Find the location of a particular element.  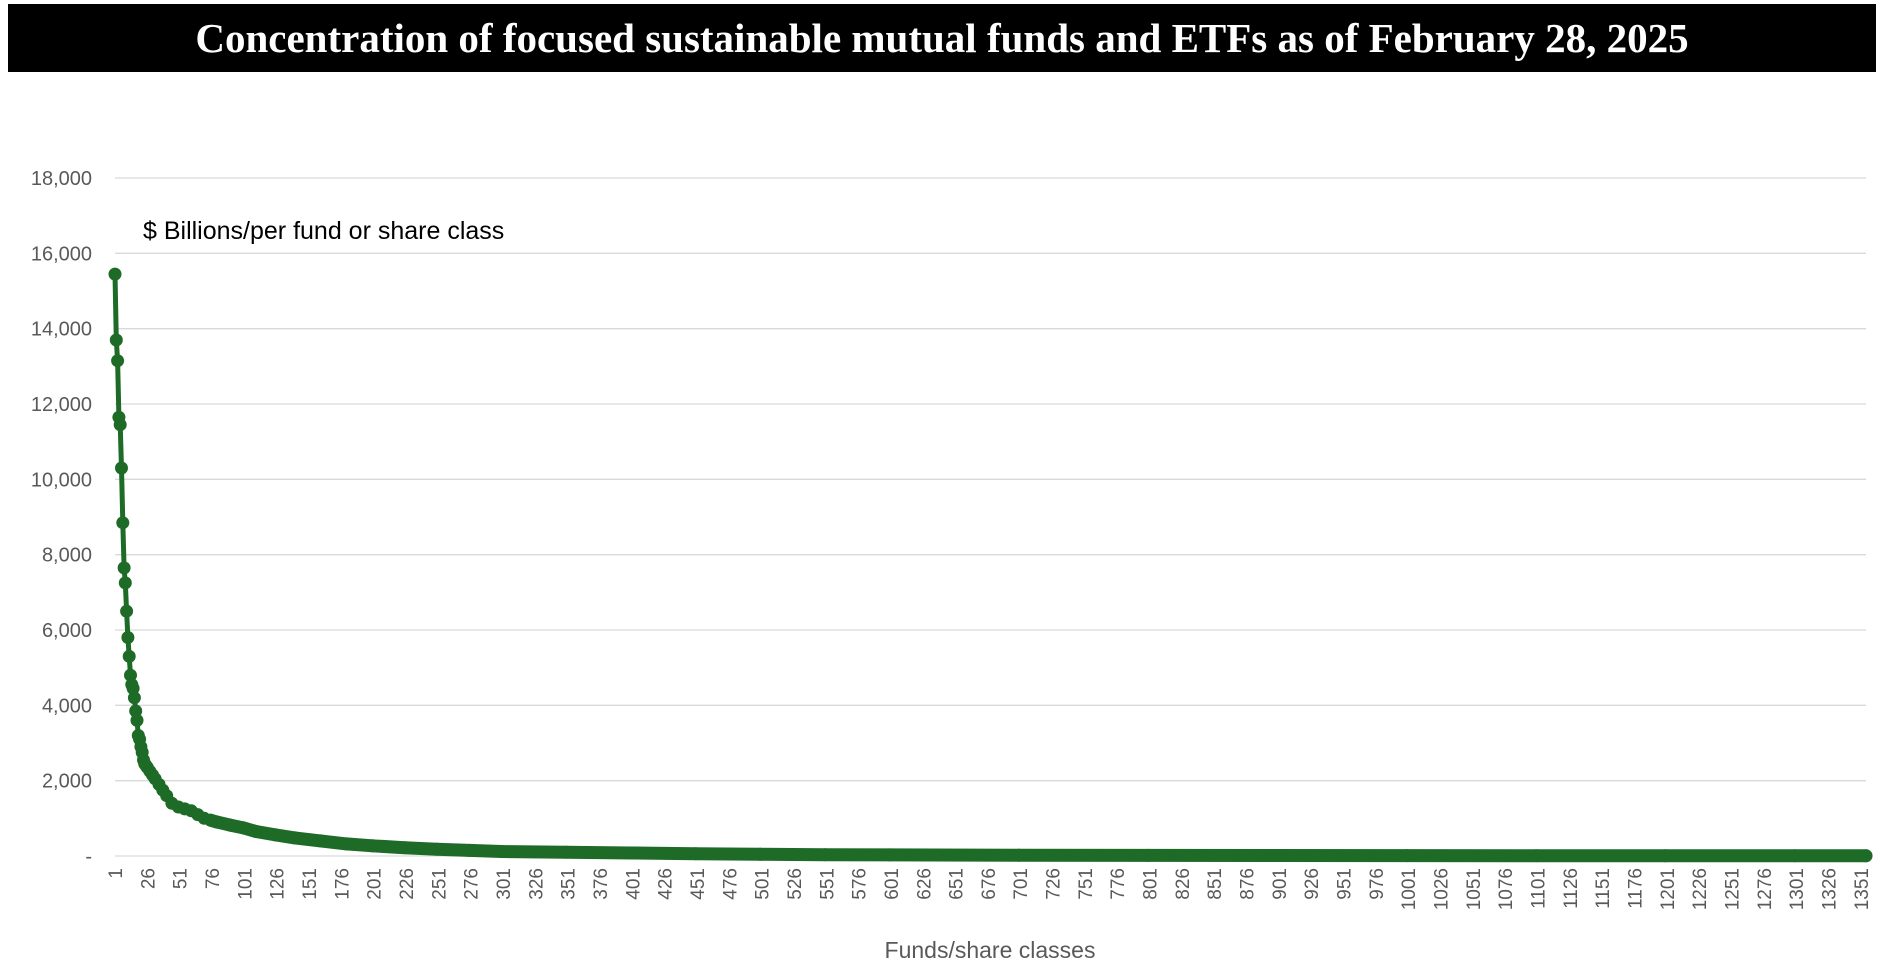

x-tick-label: 376 is located at coordinates (601, 884).